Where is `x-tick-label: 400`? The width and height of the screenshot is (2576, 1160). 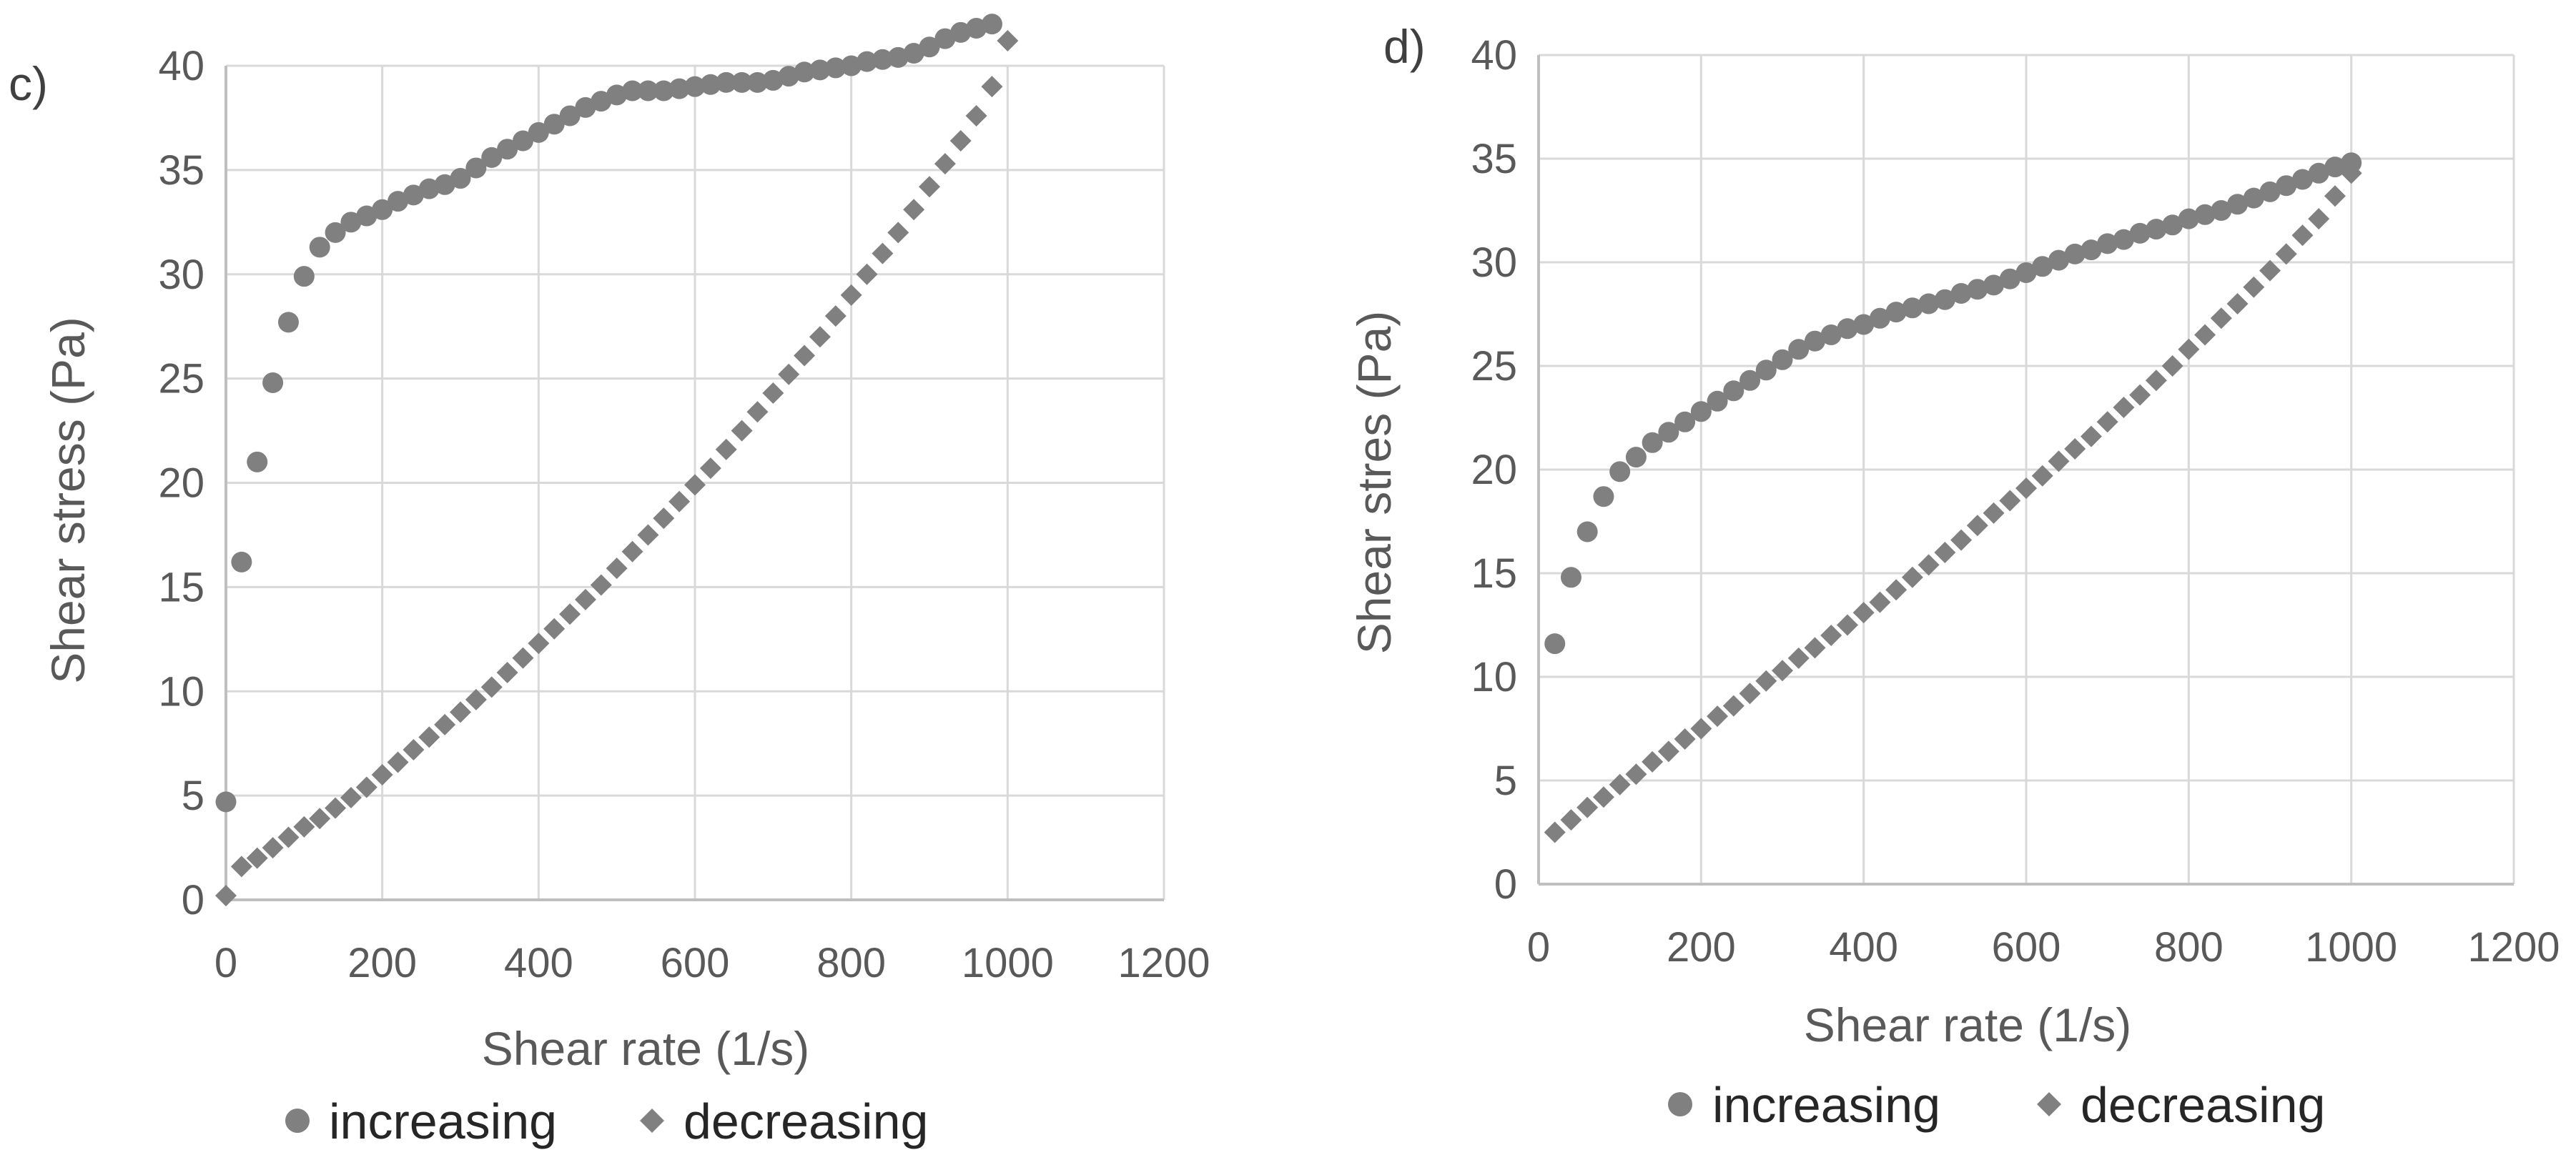
x-tick-label: 400 is located at coordinates (1863, 947).